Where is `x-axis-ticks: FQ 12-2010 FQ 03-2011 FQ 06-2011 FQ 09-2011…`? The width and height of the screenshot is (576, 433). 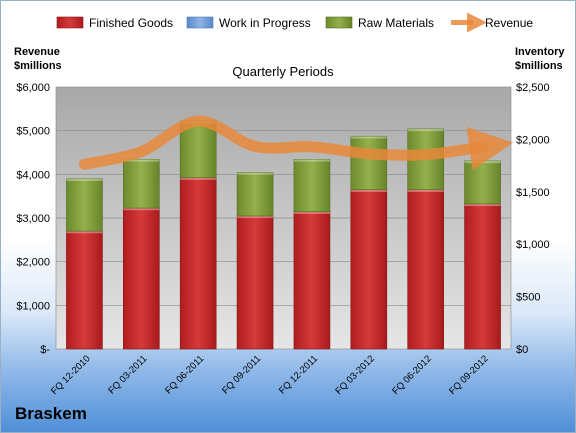
x-axis-ticks: FQ 12-2010 FQ 03-2011 FQ 06-2011 FQ 09-2011… is located at coordinates (270, 375).